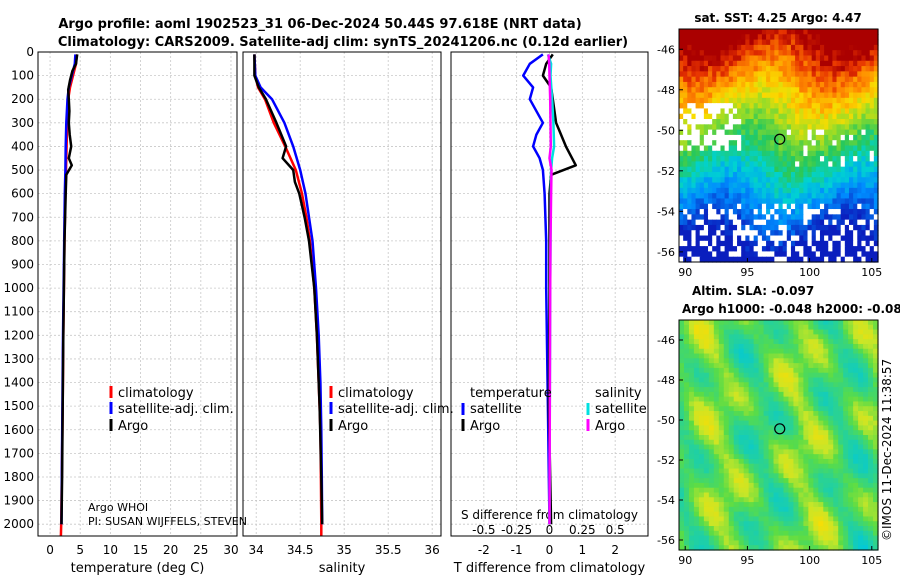 Image resolution: width=900 pixels, height=580 pixels. What do you see at coordinates (18, 406) in the screenshot?
I see `y-tick-label: 1500` at bounding box center [18, 406].